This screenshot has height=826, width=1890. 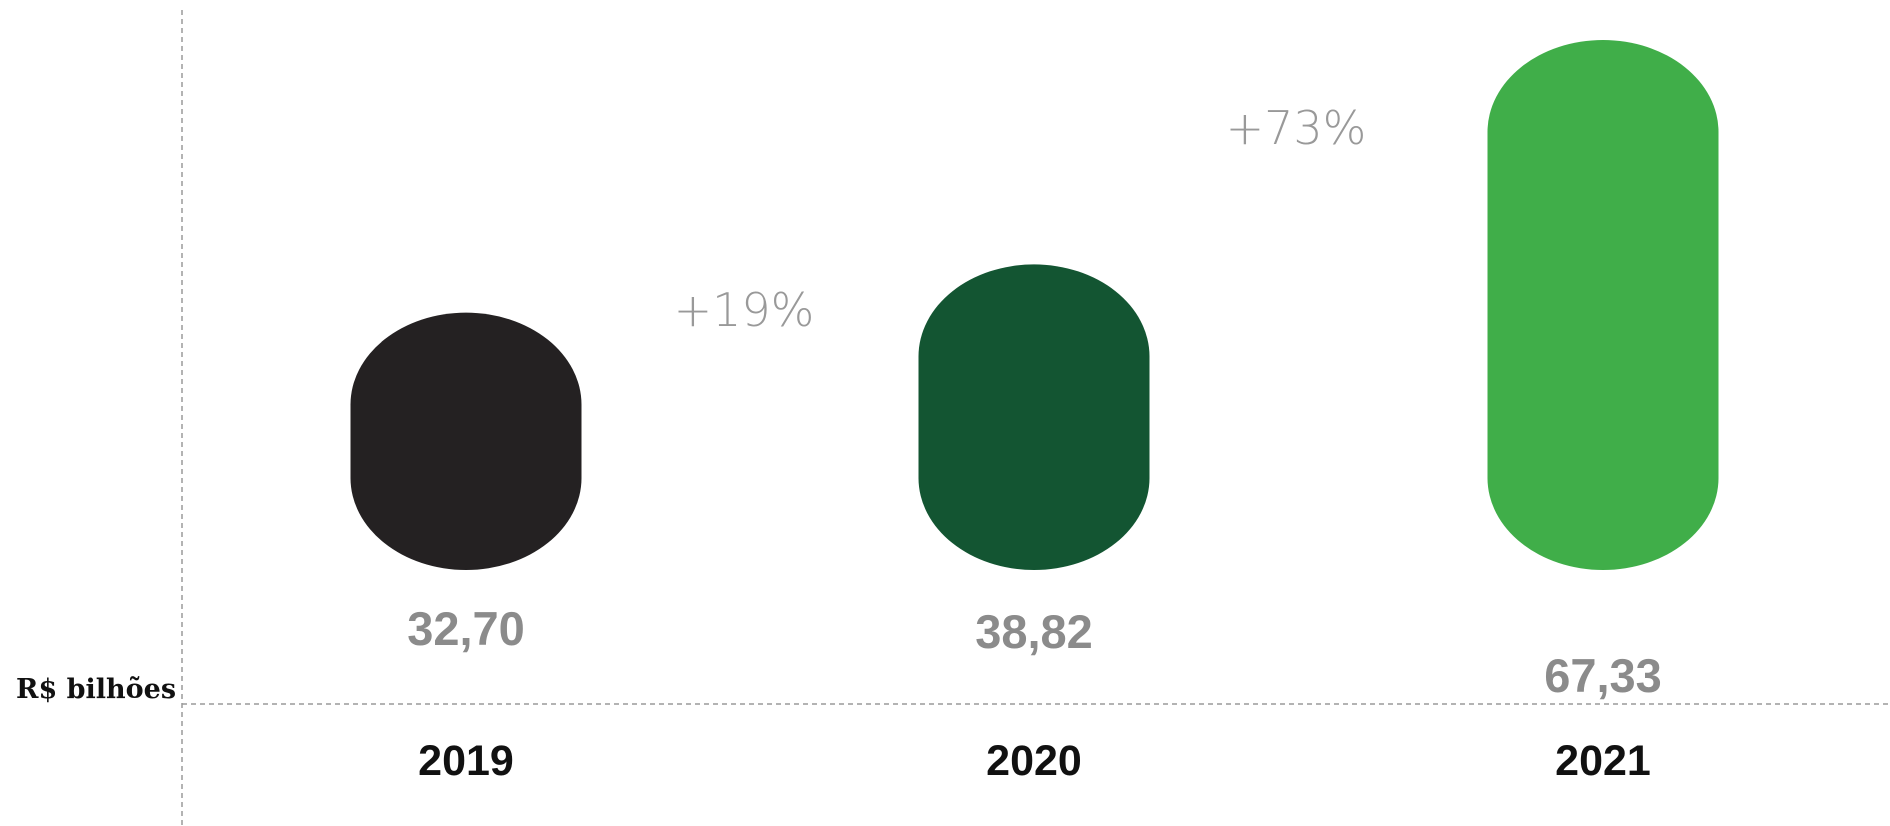 I want to click on value-label-2019: 32,70, so click(x=466, y=628).